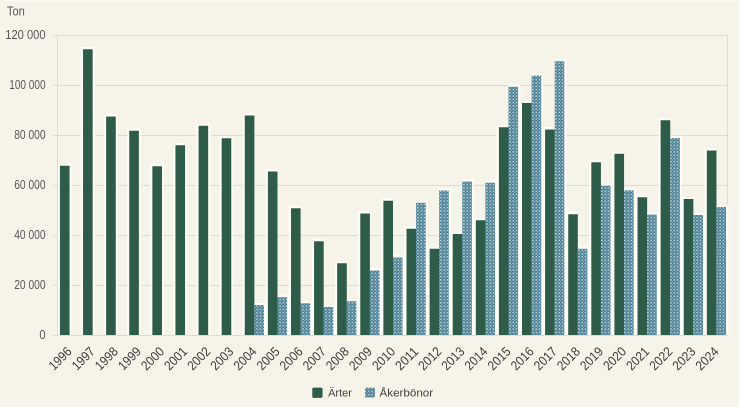 This screenshot has height=407, width=739. I want to click on svg-text: 120 000, so click(25, 34).